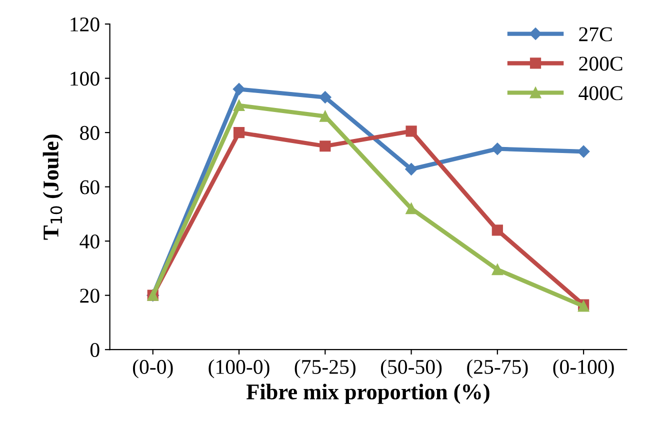 Image resolution: width=646 pixels, height=437 pixels. Describe the element at coordinates (90, 295) in the screenshot. I see `y-tick-label: 20` at that location.